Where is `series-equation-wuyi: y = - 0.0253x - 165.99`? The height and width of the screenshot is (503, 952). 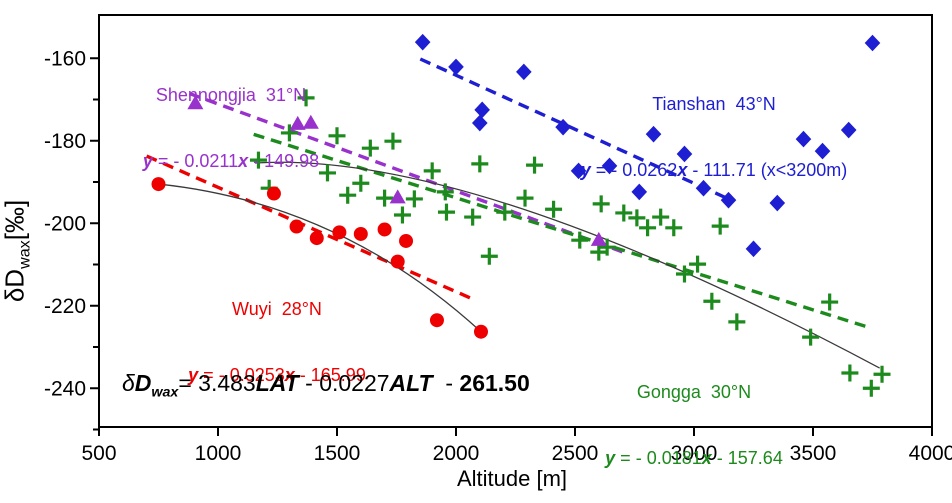
series-equation-wuyi: y = - 0.0253x - 165.99 is located at coordinates (277, 375).